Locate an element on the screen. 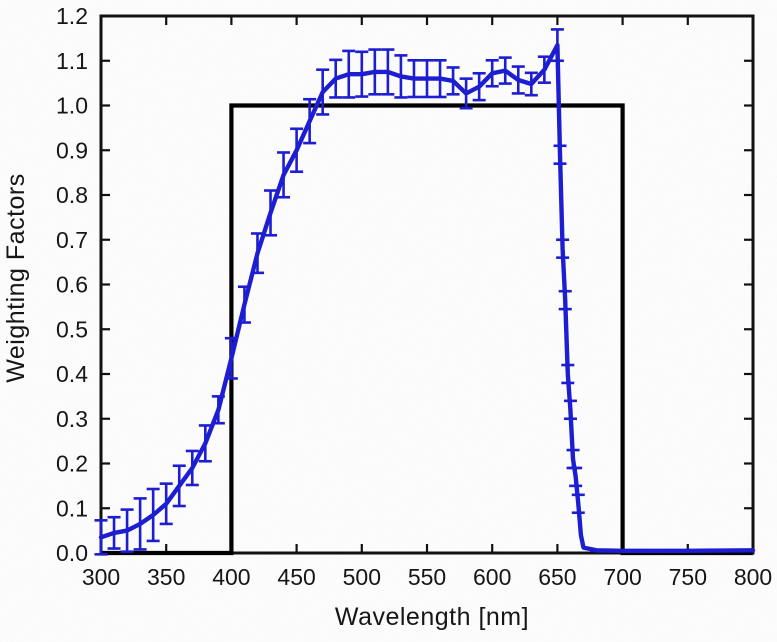  x-axis-tick-label: 550 is located at coordinates (427, 577).